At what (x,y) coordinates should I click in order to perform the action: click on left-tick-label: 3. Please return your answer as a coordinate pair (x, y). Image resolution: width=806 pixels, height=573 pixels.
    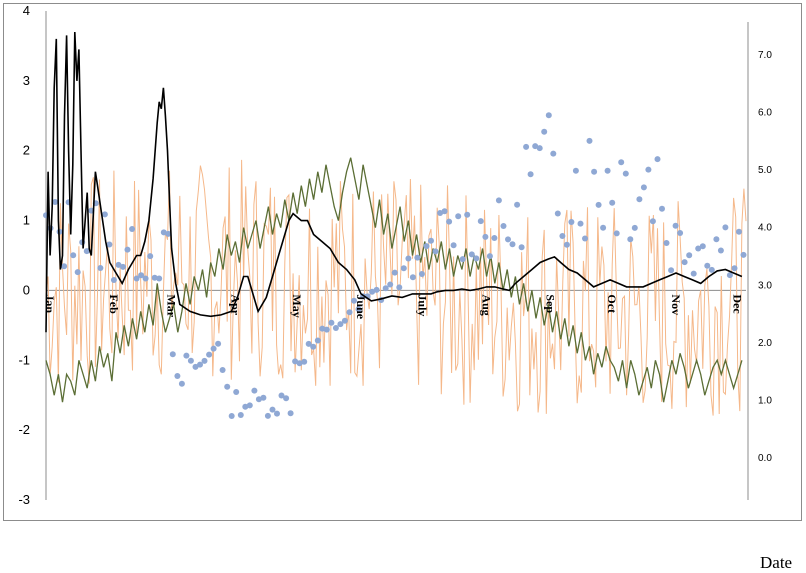
    Looking at the image, I should click on (26, 80).